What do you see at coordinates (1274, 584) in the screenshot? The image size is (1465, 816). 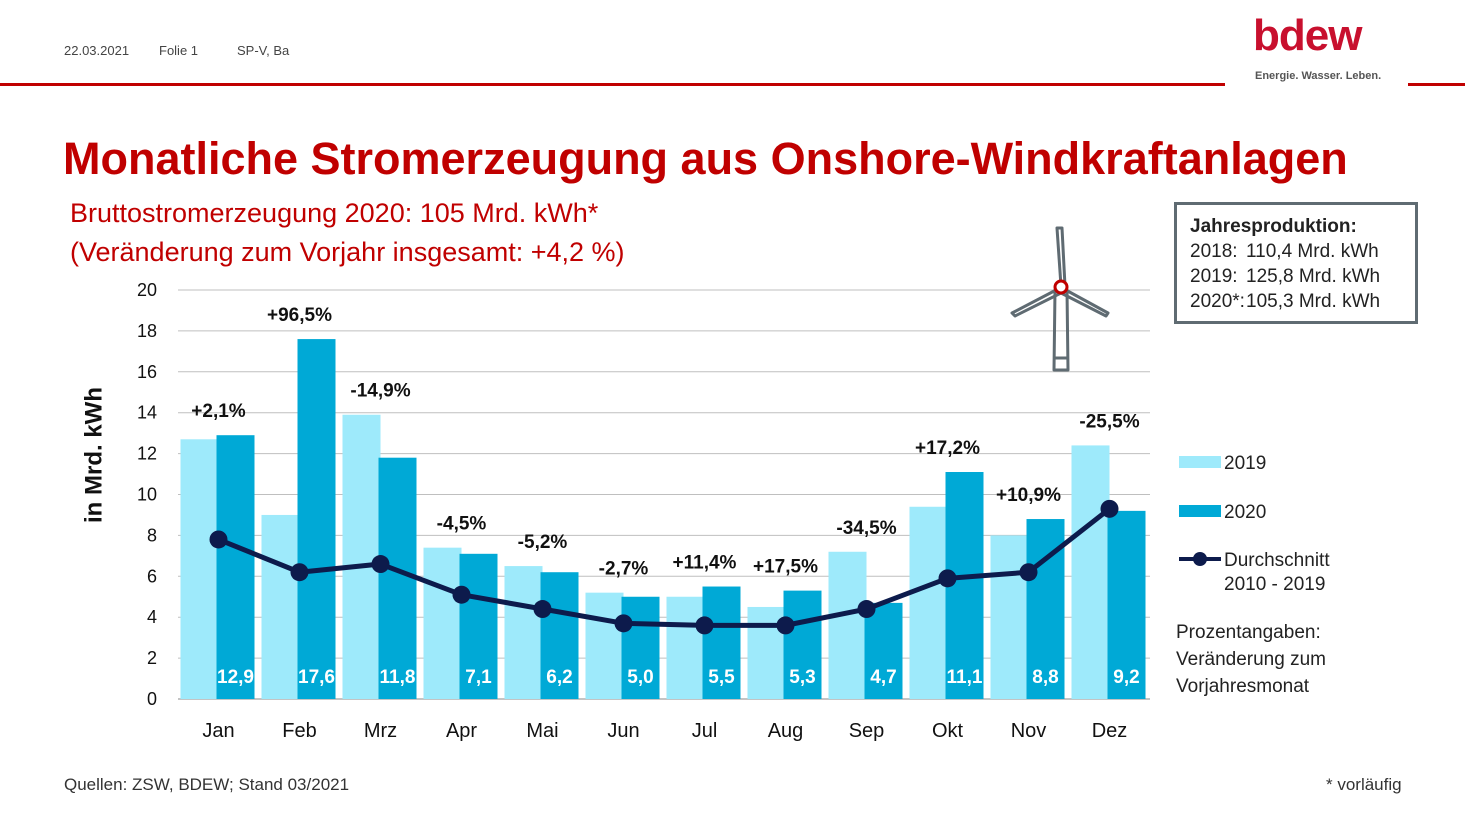 I see `legend-label-average-period: 2010 - 2019` at bounding box center [1274, 584].